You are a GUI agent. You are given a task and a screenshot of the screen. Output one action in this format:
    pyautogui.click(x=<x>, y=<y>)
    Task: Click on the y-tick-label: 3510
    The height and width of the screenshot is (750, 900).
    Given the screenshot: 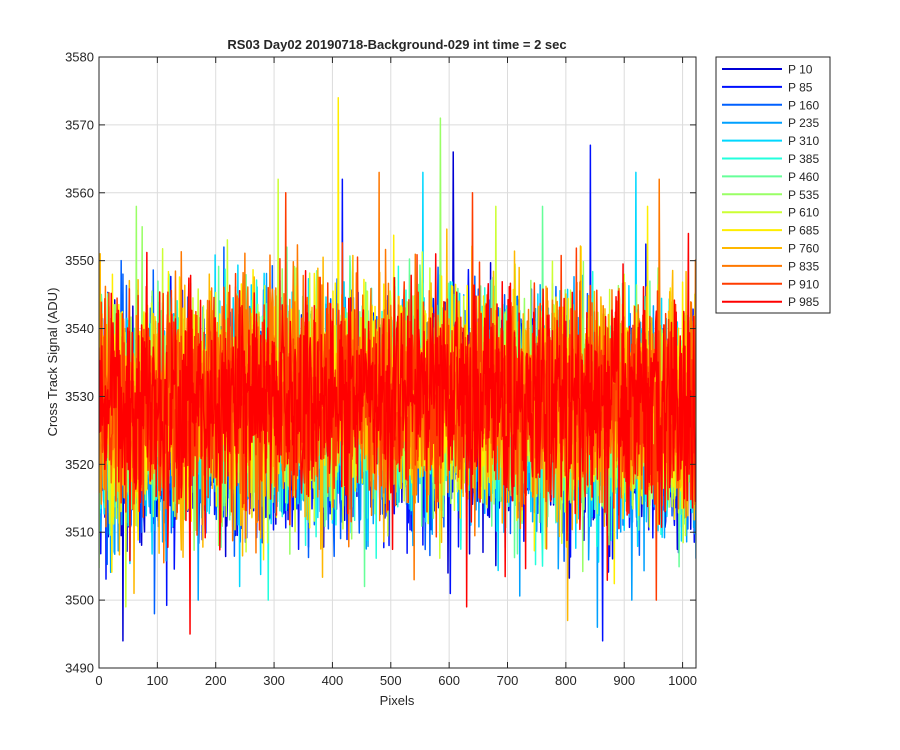 What is the action you would take?
    pyautogui.click(x=79, y=532)
    